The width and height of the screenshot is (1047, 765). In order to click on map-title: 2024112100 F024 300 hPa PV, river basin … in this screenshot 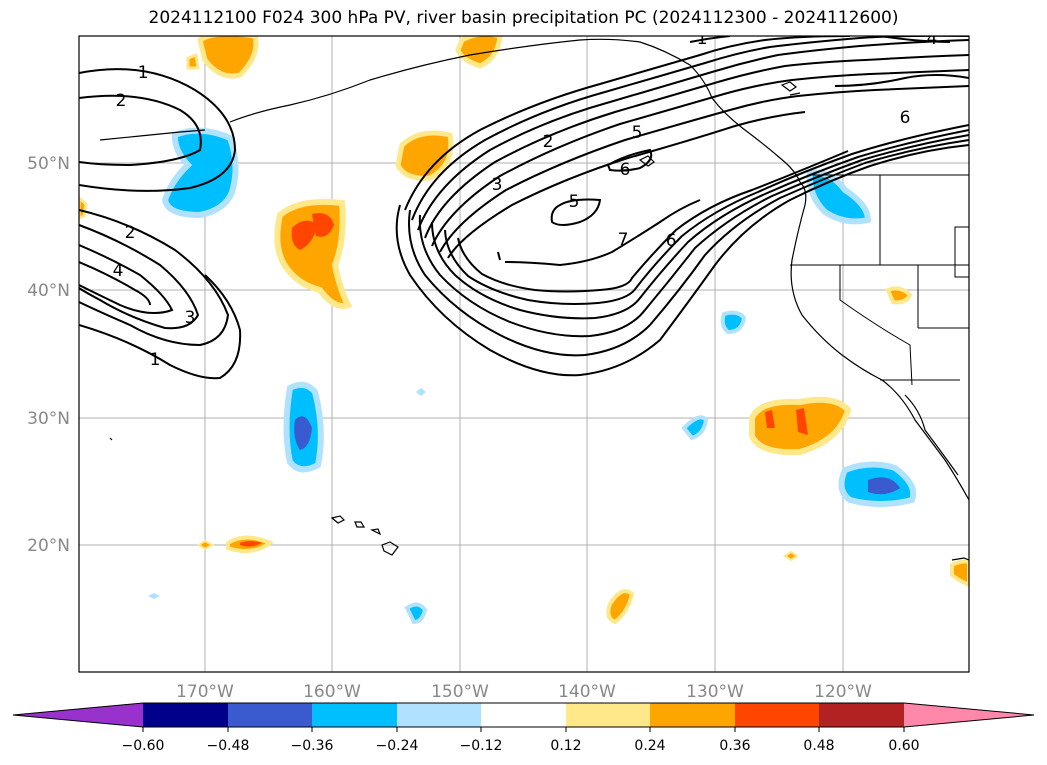, I will do `click(523, 18)`.